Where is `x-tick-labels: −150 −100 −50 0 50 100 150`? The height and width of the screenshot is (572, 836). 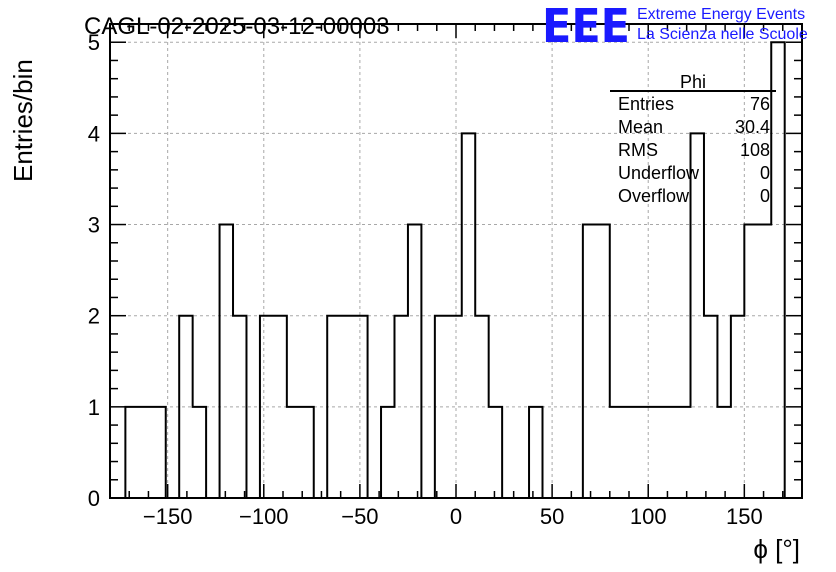 x-tick-labels: −150 −100 −50 0 50 100 150 is located at coordinates (453, 516).